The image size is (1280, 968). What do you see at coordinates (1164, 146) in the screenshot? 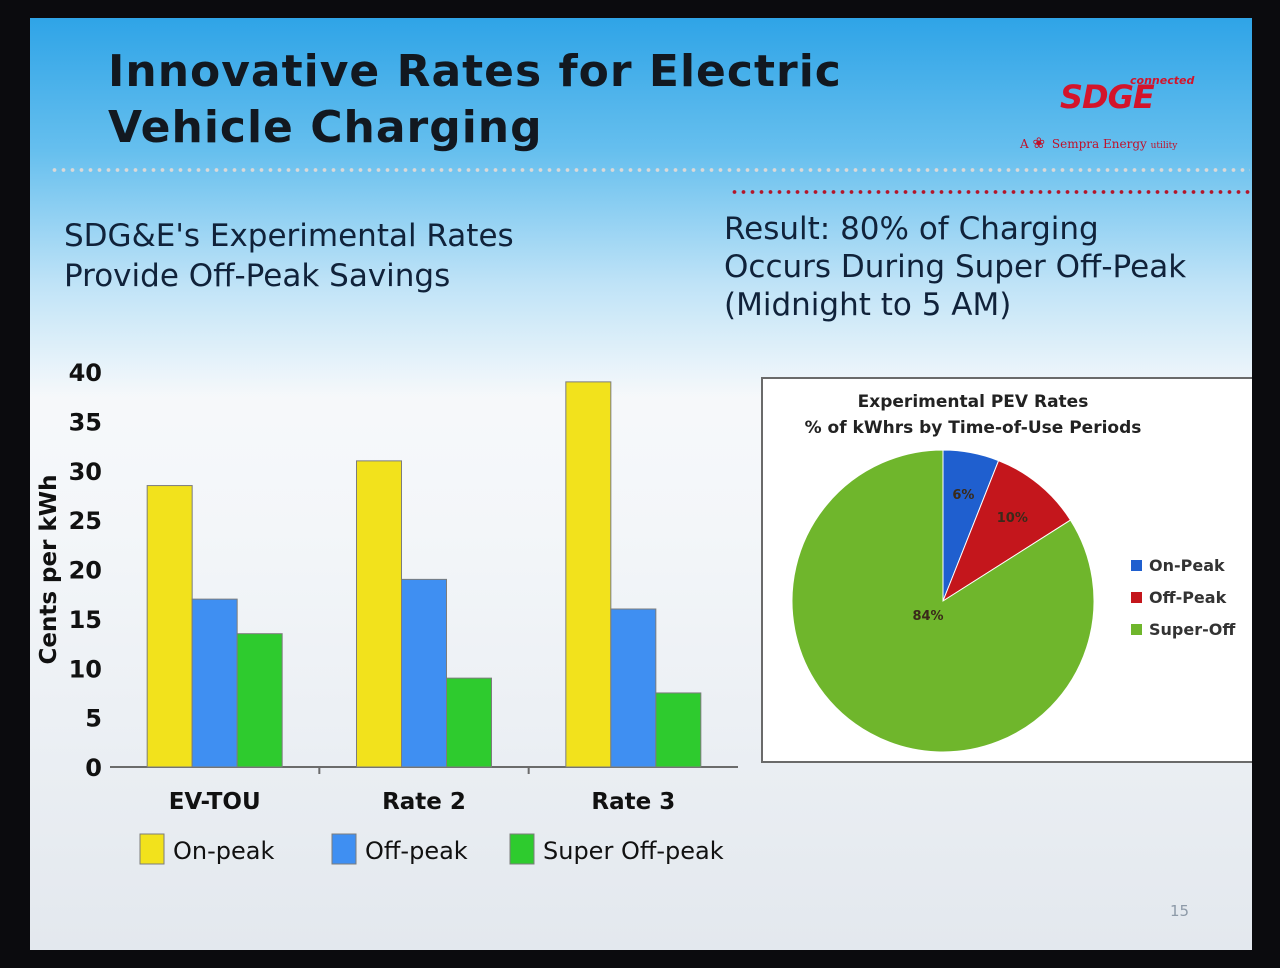
I see `logo-parent-suffix: utility` at bounding box center [1164, 146].